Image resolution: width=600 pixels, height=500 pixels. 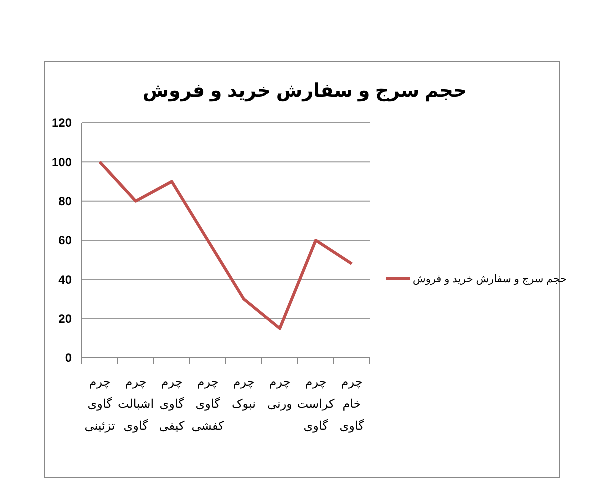 I want to click on y-tick-label: 120, so click(x=62, y=123).